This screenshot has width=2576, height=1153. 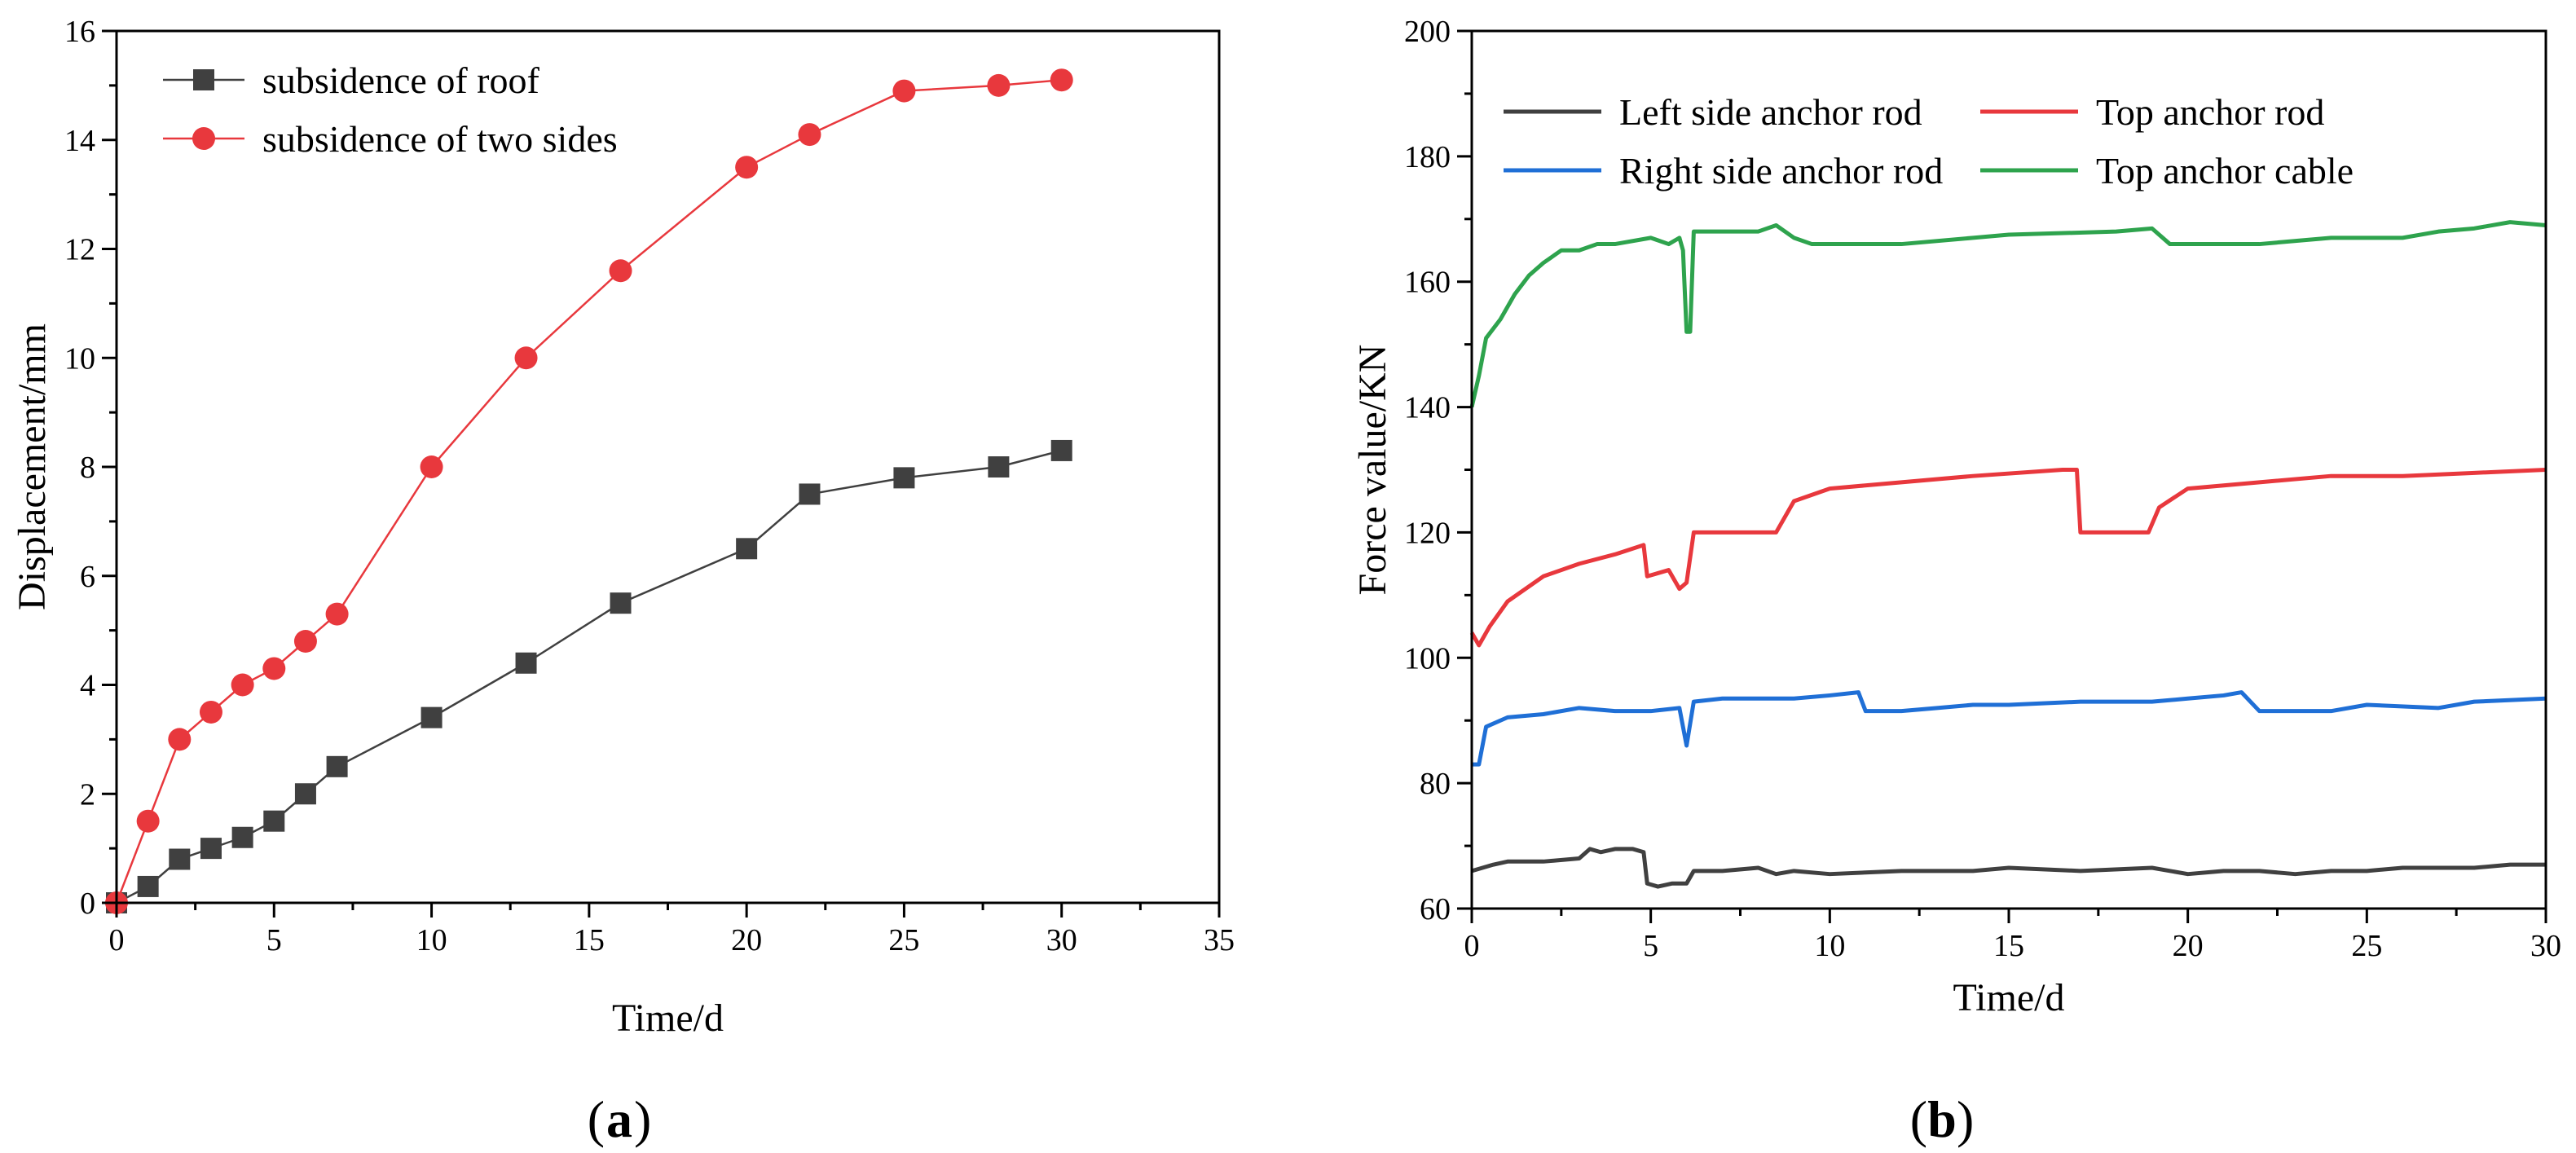 I want to click on panel-b-y-tick-label: 100, so click(x=1427, y=658).